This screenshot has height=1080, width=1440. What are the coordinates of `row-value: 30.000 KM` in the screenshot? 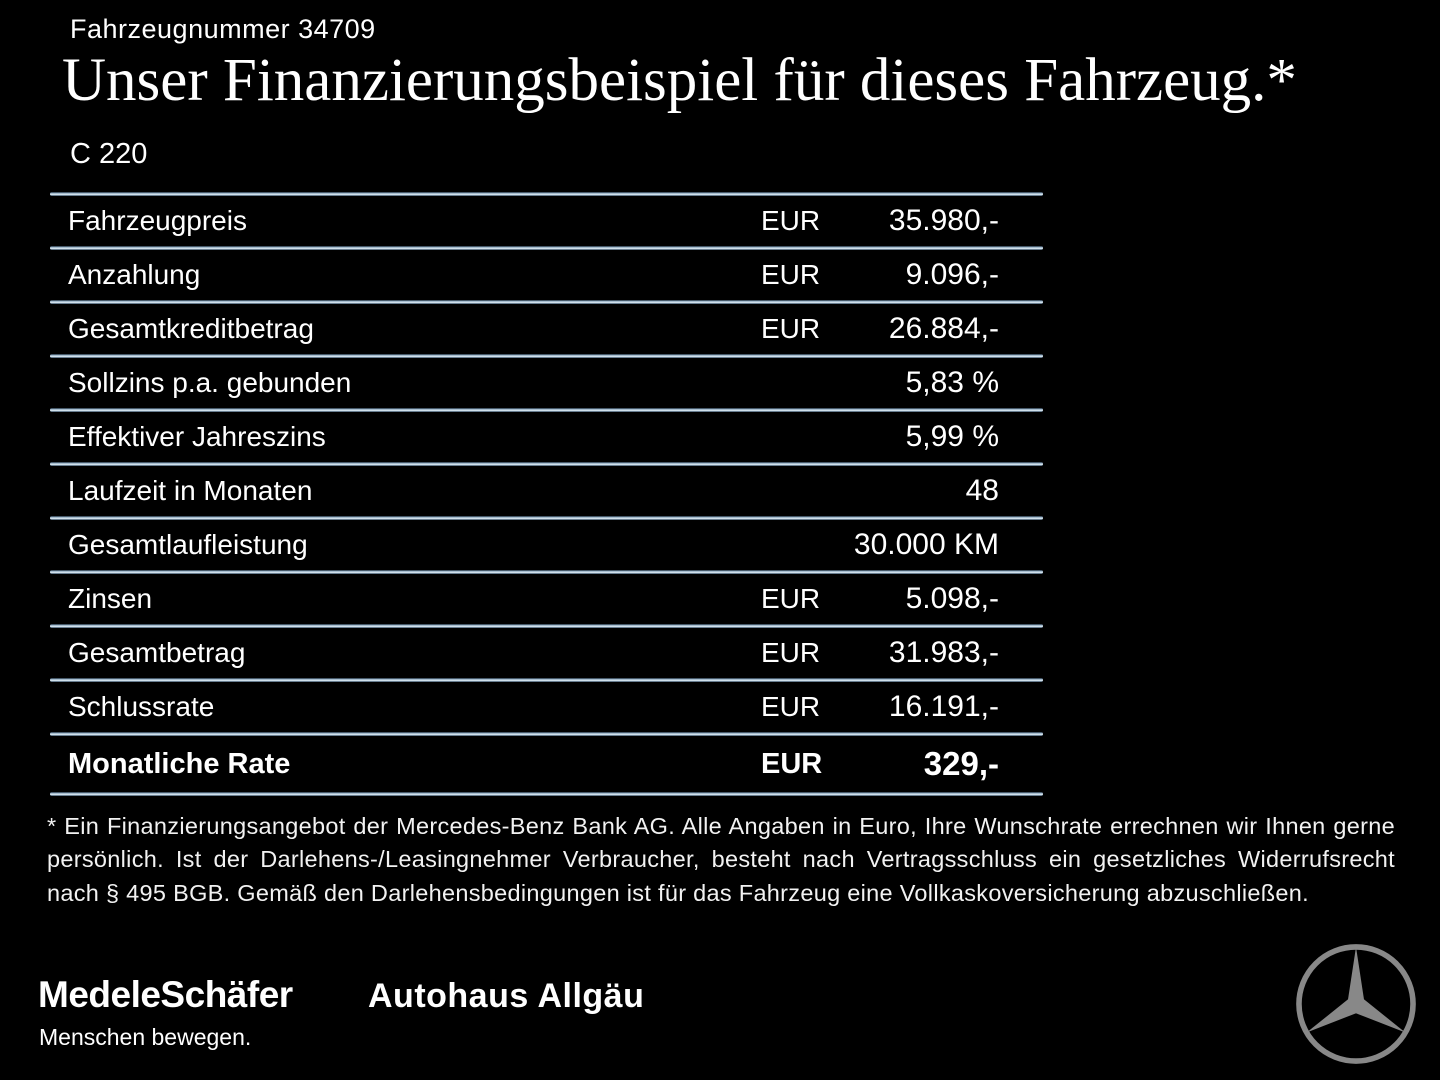 It's located at (926, 544).